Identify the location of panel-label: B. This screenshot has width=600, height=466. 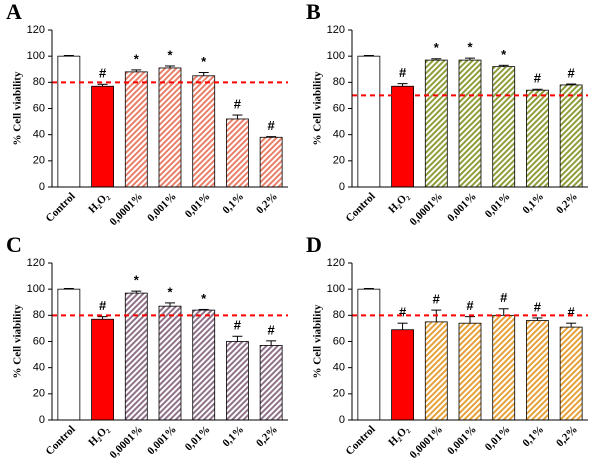
(313, 12).